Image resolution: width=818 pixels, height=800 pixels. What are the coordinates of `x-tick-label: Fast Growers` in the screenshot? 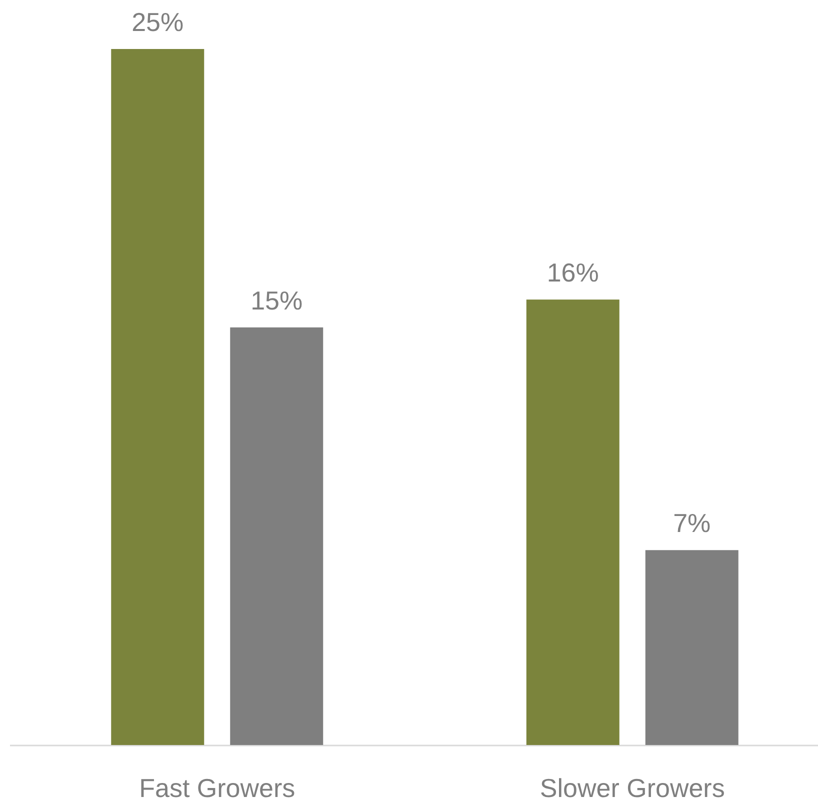 It's located at (217, 786).